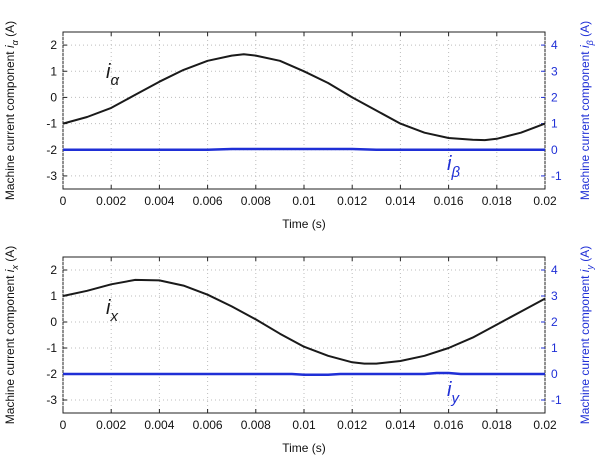 The width and height of the screenshot is (599, 462). Describe the element at coordinates (112, 75) in the screenshot. I see `series-annotation: iα` at that location.